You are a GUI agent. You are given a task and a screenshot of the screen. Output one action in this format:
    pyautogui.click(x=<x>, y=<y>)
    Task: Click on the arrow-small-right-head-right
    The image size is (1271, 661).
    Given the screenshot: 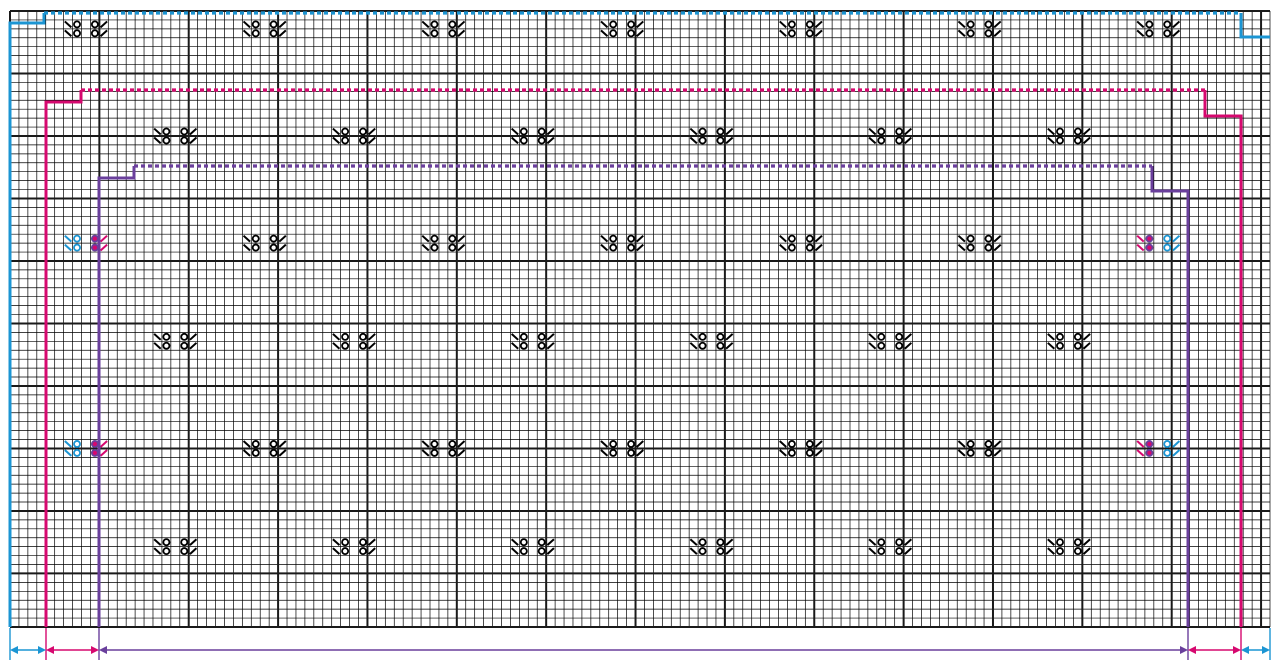 What is the action you would take?
    pyautogui.click(x=1266, y=650)
    